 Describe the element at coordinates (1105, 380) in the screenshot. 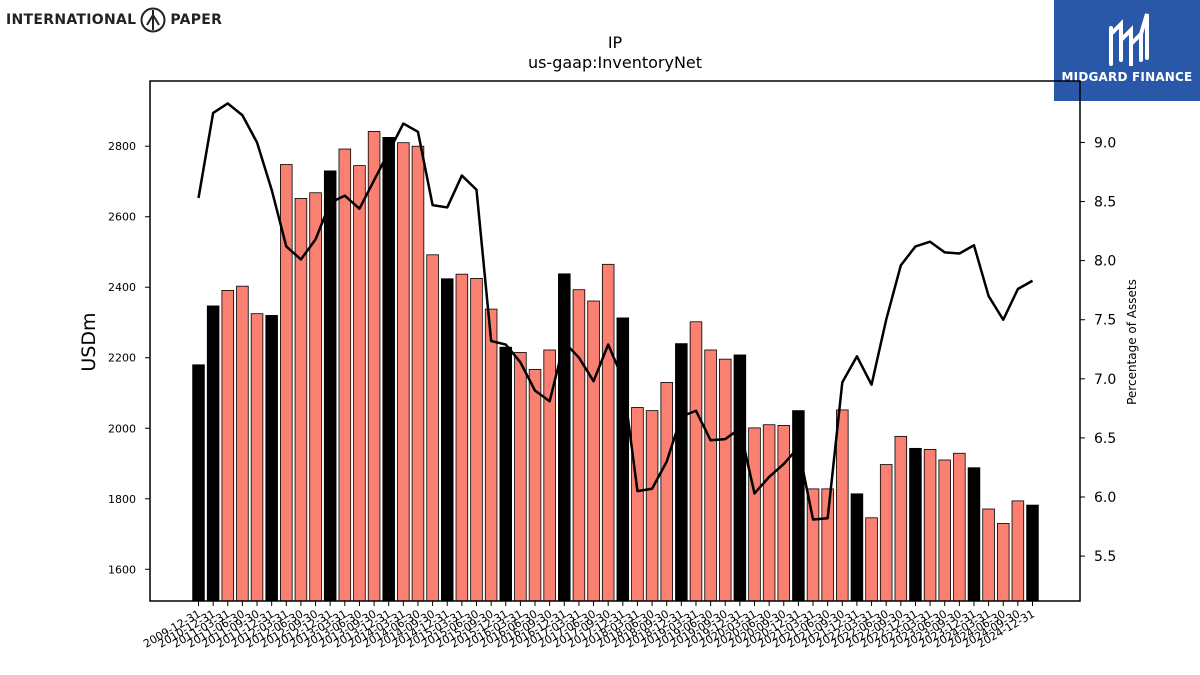

I see `right-tick-label: 7.0` at that location.